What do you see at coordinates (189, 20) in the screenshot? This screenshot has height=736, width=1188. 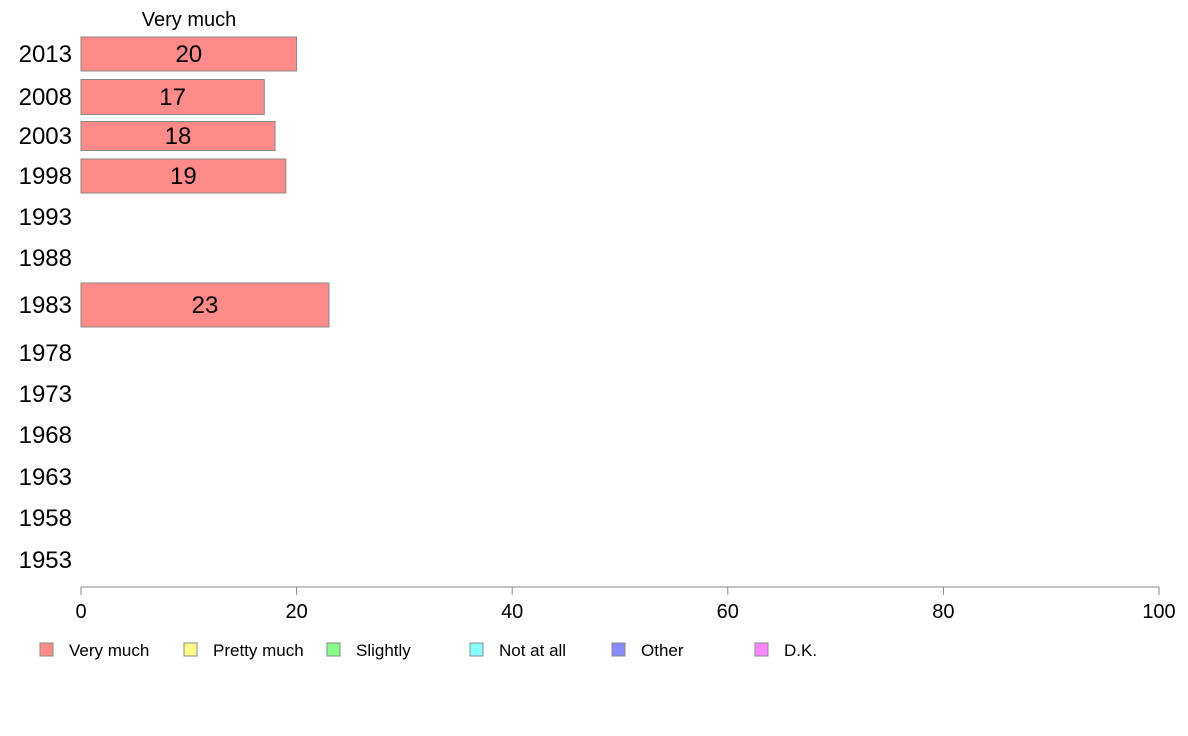 I see `column-header: Very much` at bounding box center [189, 20].